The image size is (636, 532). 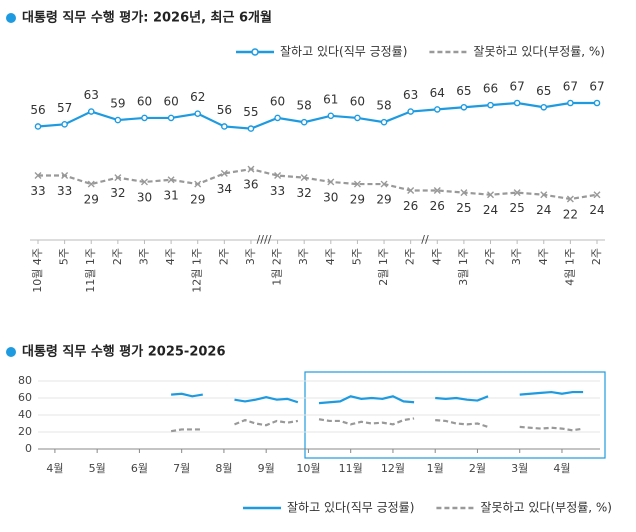 I want to click on x-tick-label: 3주, so click(x=516, y=256).